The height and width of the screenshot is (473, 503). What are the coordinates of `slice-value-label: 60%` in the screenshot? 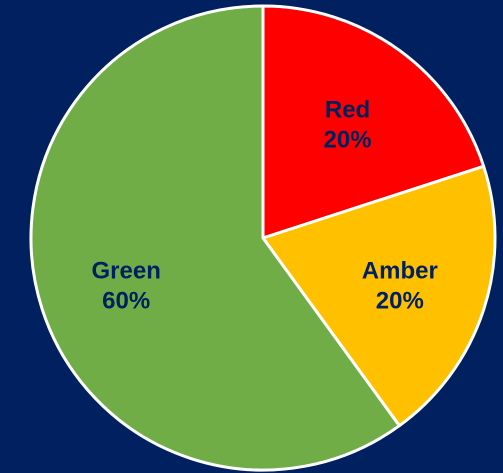 It's located at (126, 300).